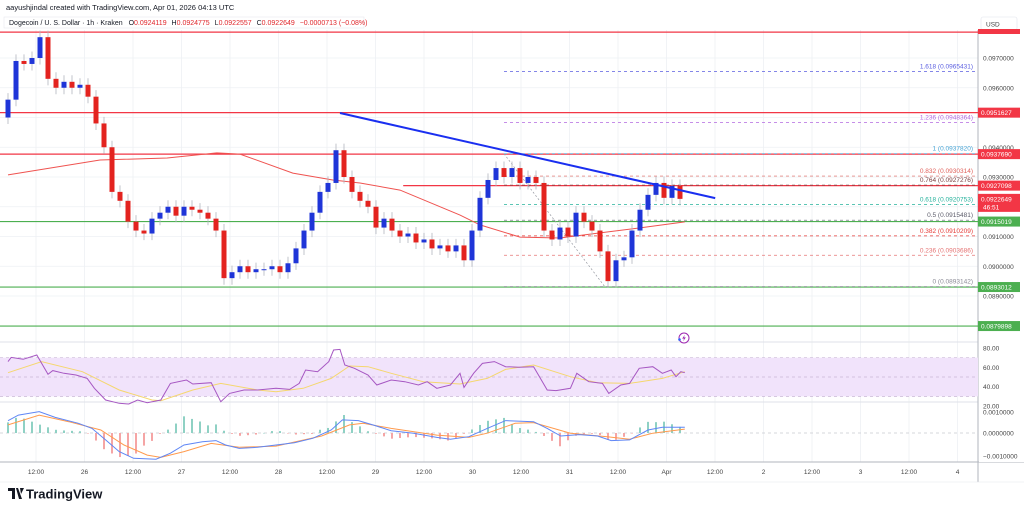 The image size is (1024, 512). I want to click on fib-price: 0.0915481, so click(955, 215).